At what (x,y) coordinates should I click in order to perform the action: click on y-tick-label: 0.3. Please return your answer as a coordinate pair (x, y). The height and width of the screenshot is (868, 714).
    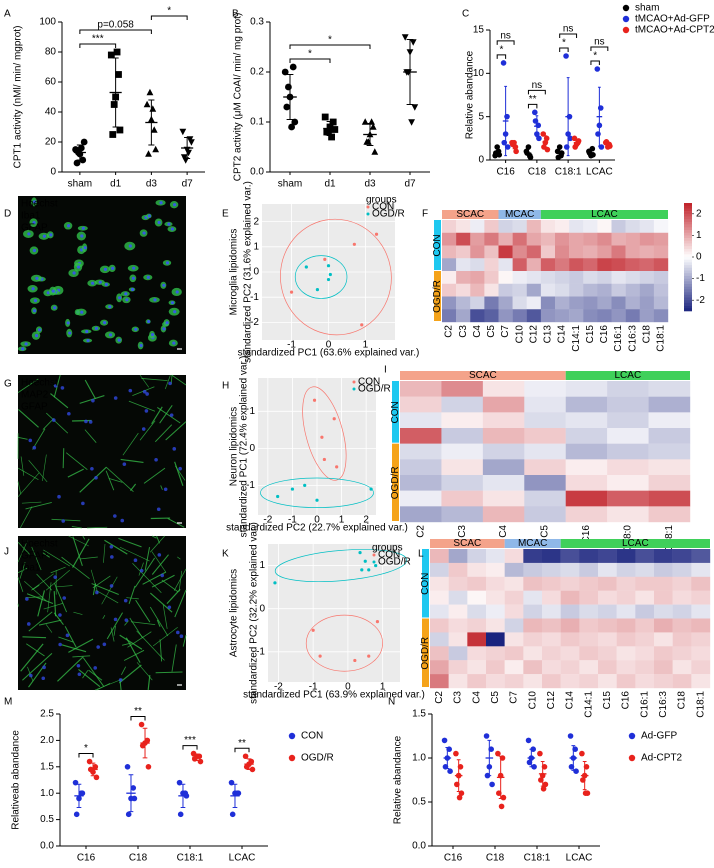
    Looking at the image, I should click on (257, 22).